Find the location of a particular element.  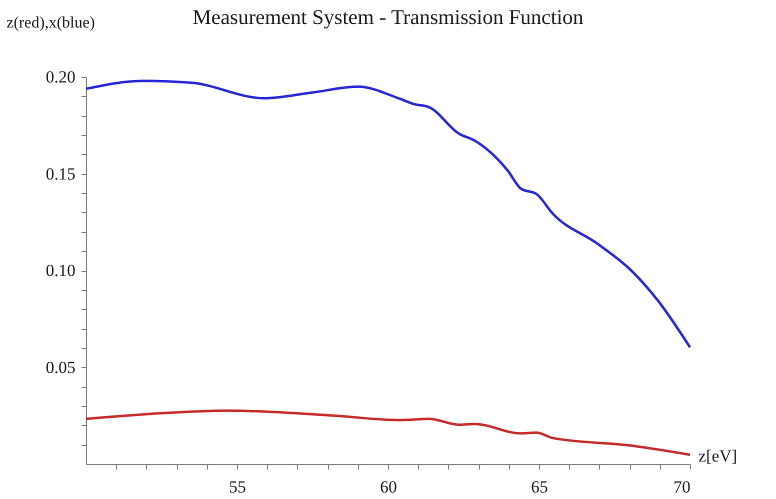

x-tick-label: 70 is located at coordinates (682, 487).